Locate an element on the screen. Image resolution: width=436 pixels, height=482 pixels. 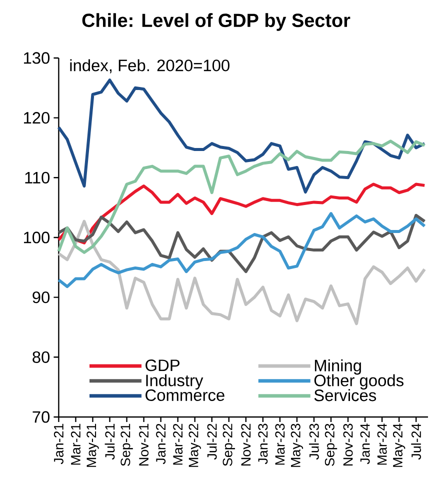
annotation: index, Feb. 2020=100 is located at coordinates (150, 66).